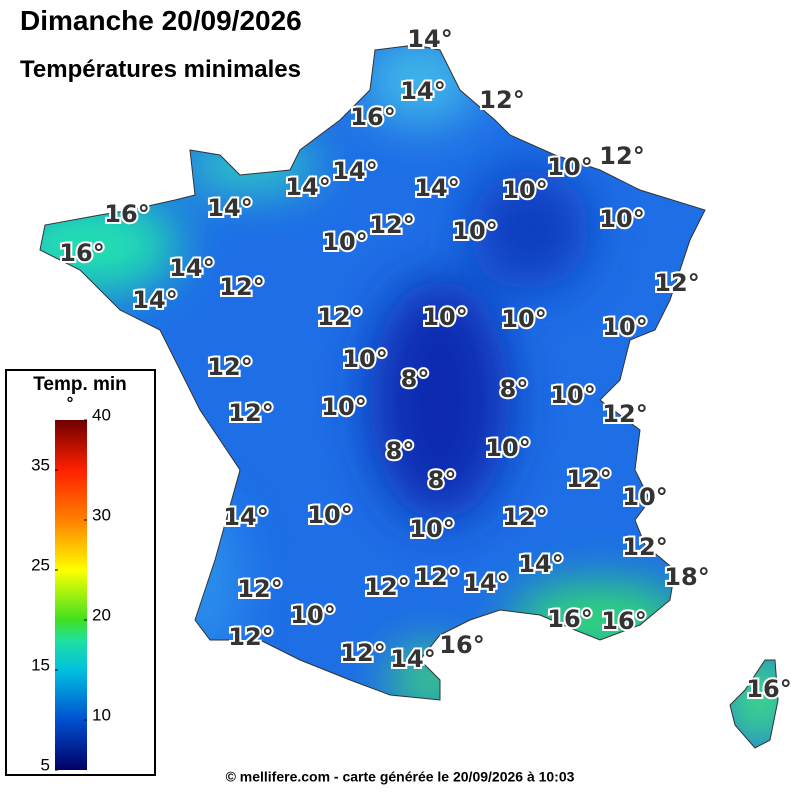 Image resolution: width=800 pixels, height=800 pixels. What do you see at coordinates (101, 714) in the screenshot?
I see `colorbar-tick-label: 10` at bounding box center [101, 714].